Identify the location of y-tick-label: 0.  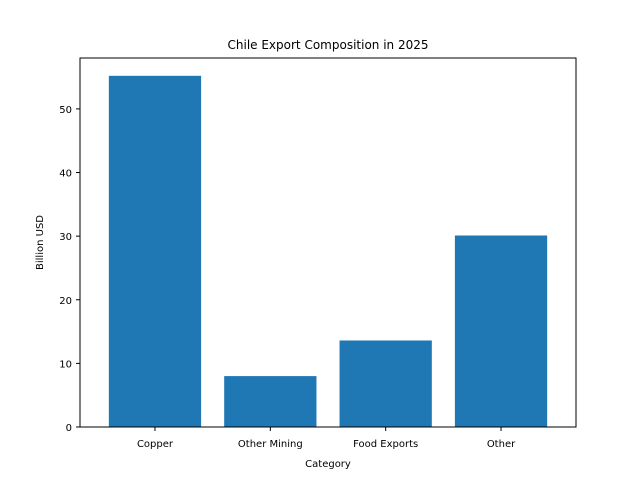
(69, 428).